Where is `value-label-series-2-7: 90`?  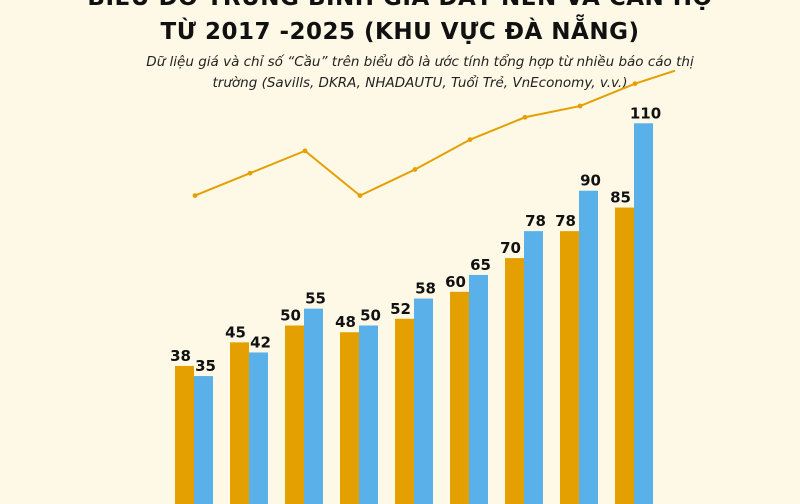
value-label-series-2-7: 90 is located at coordinates (590, 181).